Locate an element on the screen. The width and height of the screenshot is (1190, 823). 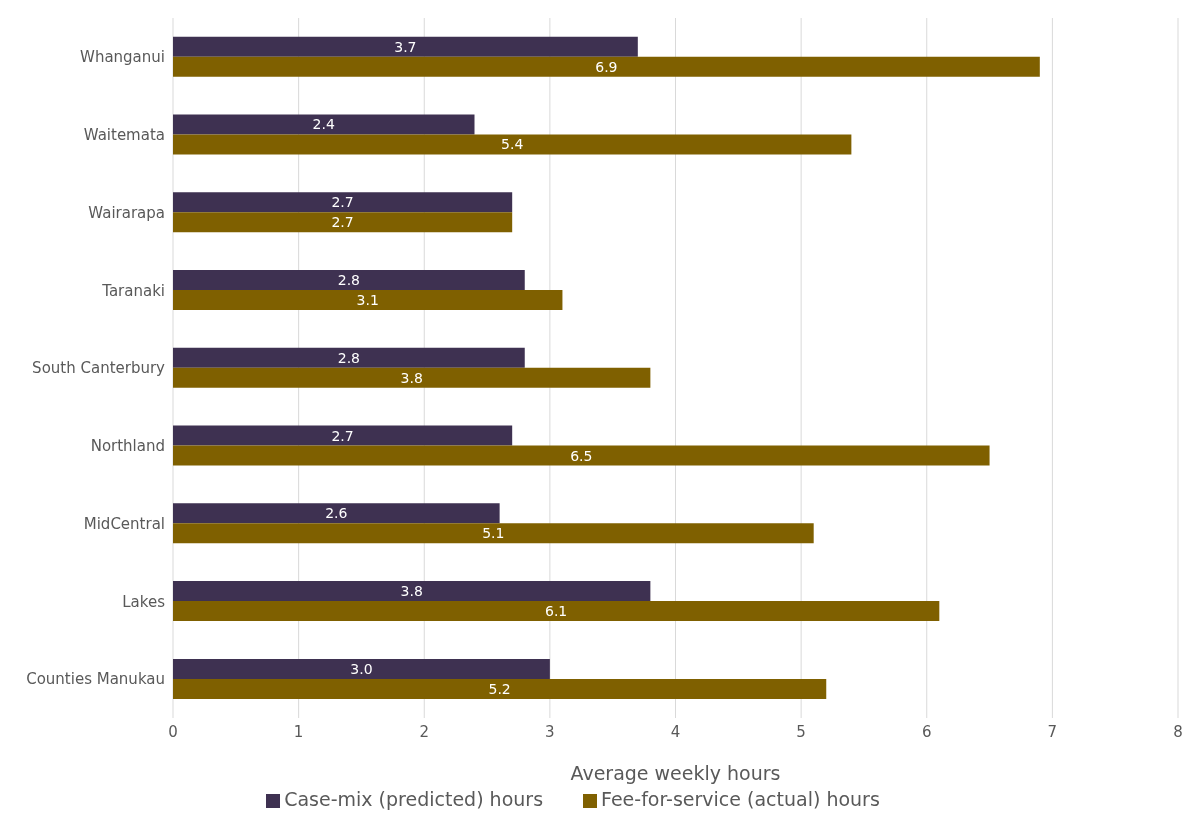
data-label: 2.6 is located at coordinates (336, 513).